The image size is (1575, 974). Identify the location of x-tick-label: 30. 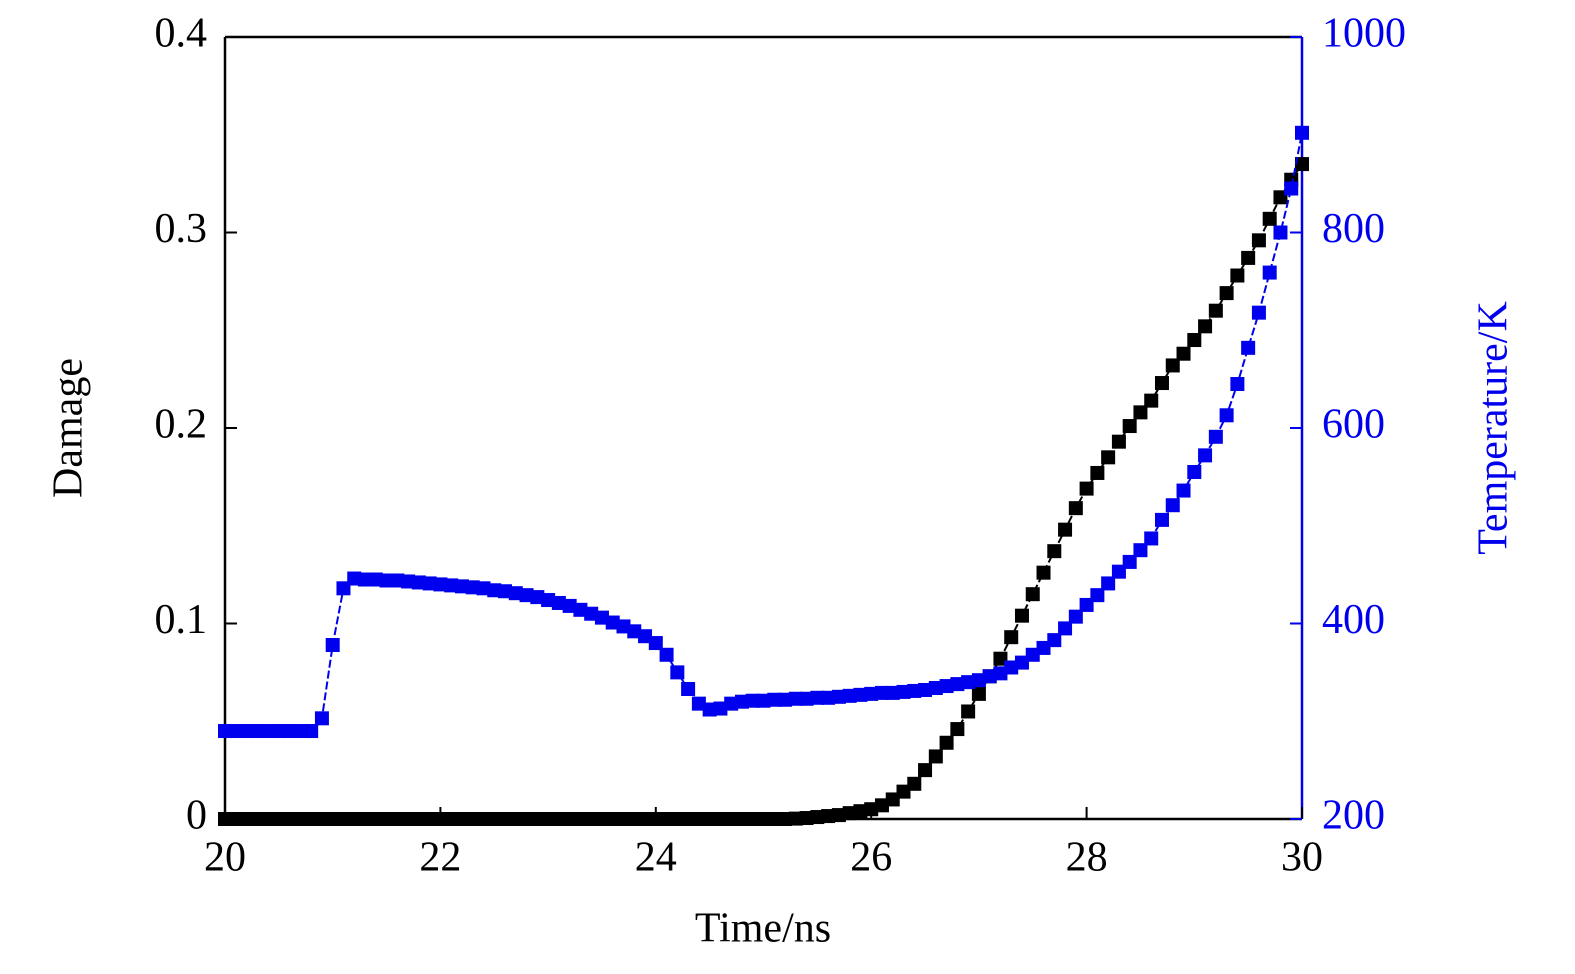
(1302, 858).